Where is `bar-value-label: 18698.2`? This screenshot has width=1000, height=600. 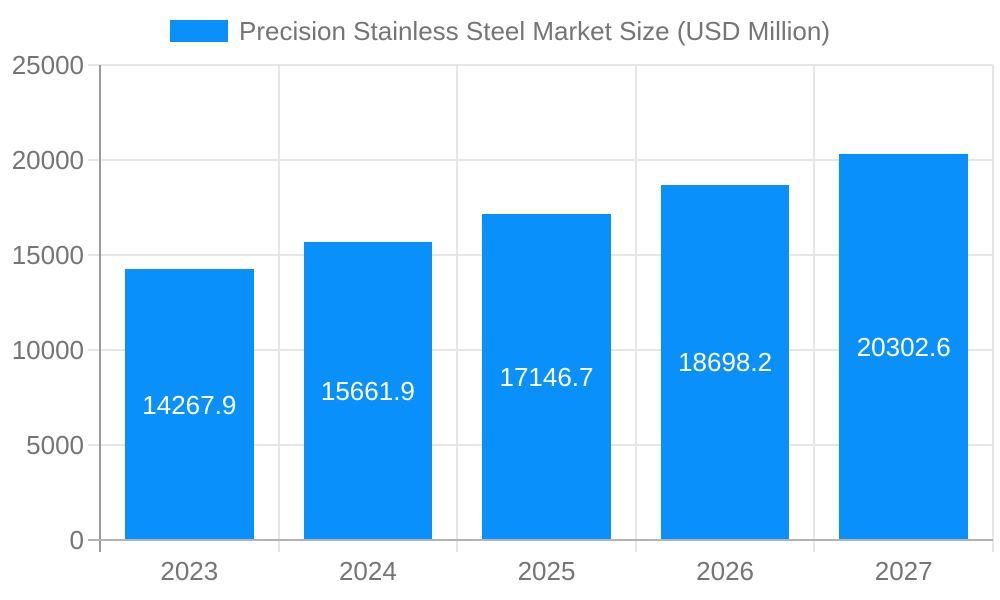 bar-value-label: 18698.2 is located at coordinates (725, 362).